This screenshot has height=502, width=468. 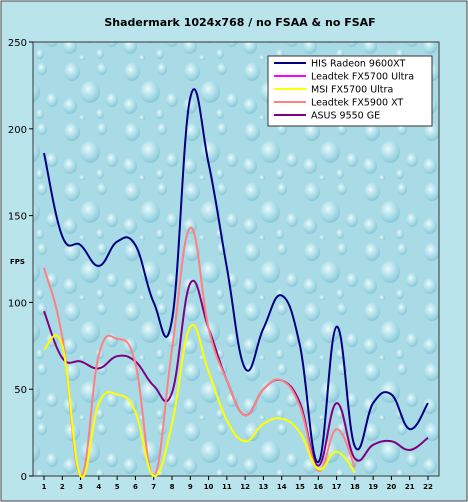 I want to click on x-tick-label: 19, so click(x=373, y=487).